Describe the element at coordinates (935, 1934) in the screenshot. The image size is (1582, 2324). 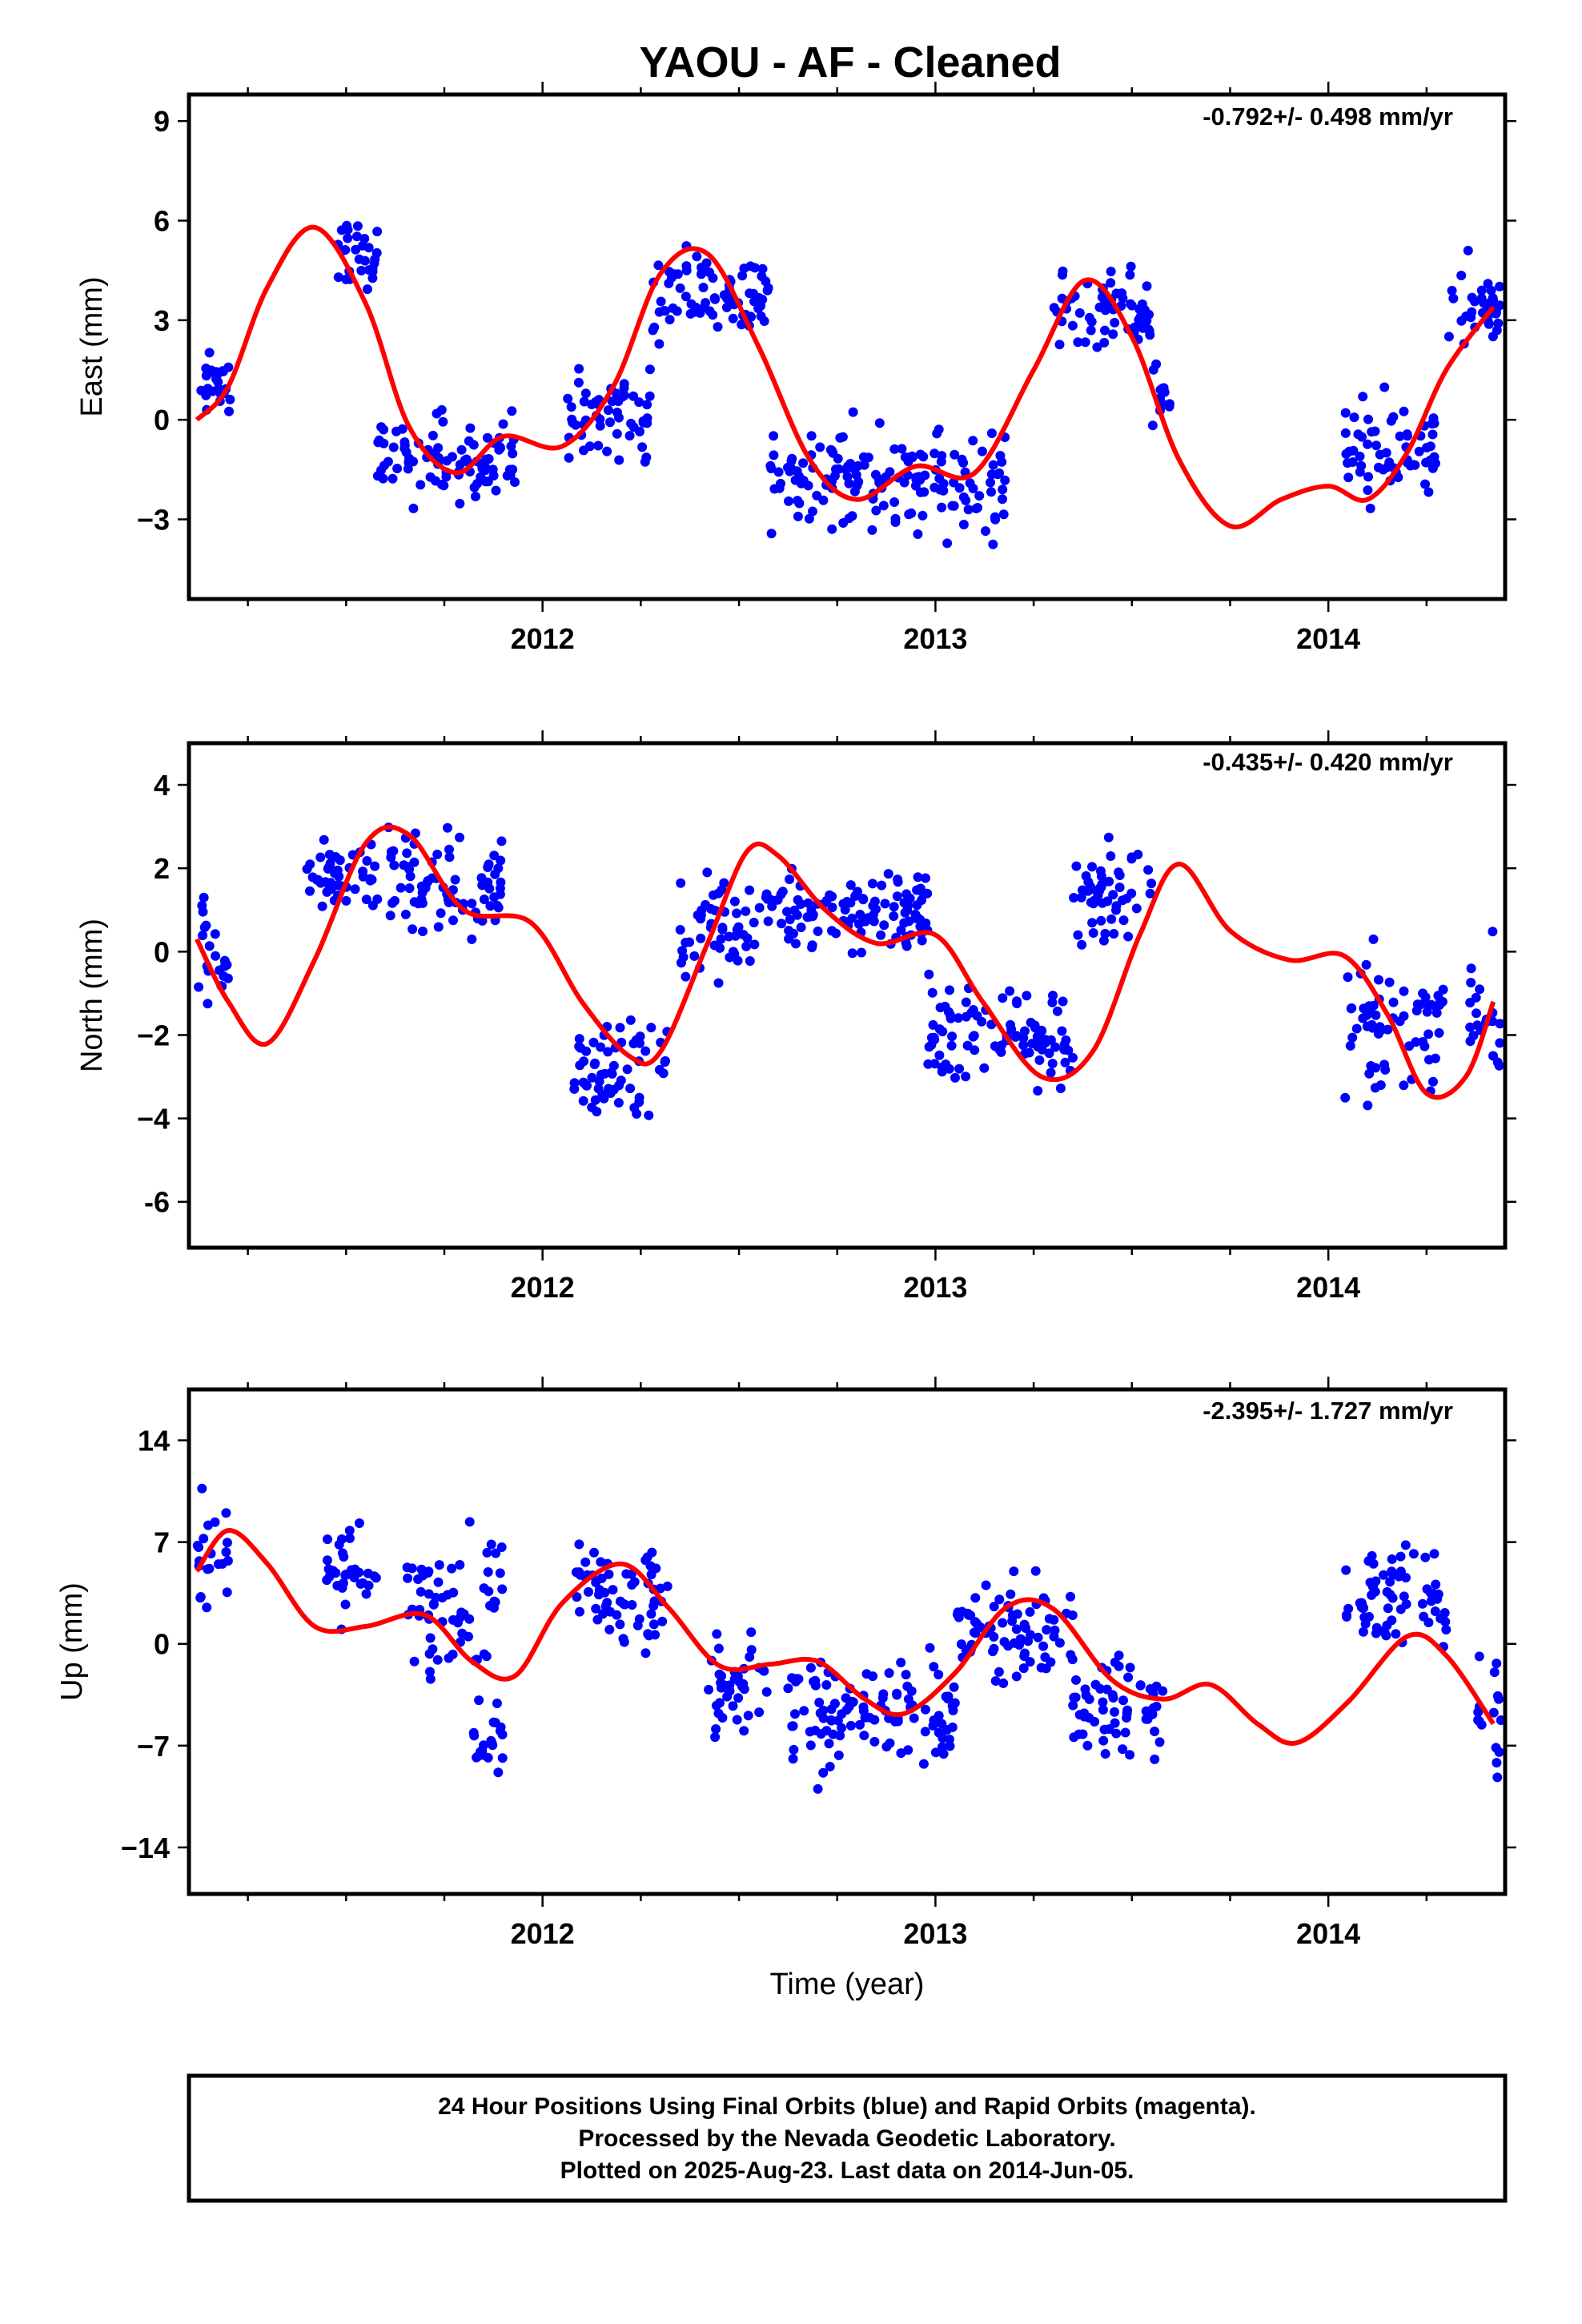
I see `up-xtick-label: 2013` at that location.